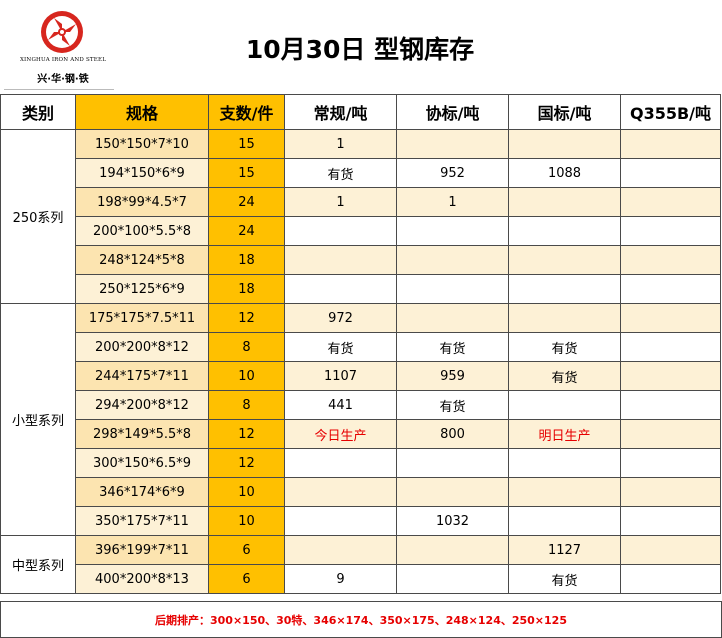 The image size is (722, 638). I want to click on assoc-cell: 959, so click(452, 376).